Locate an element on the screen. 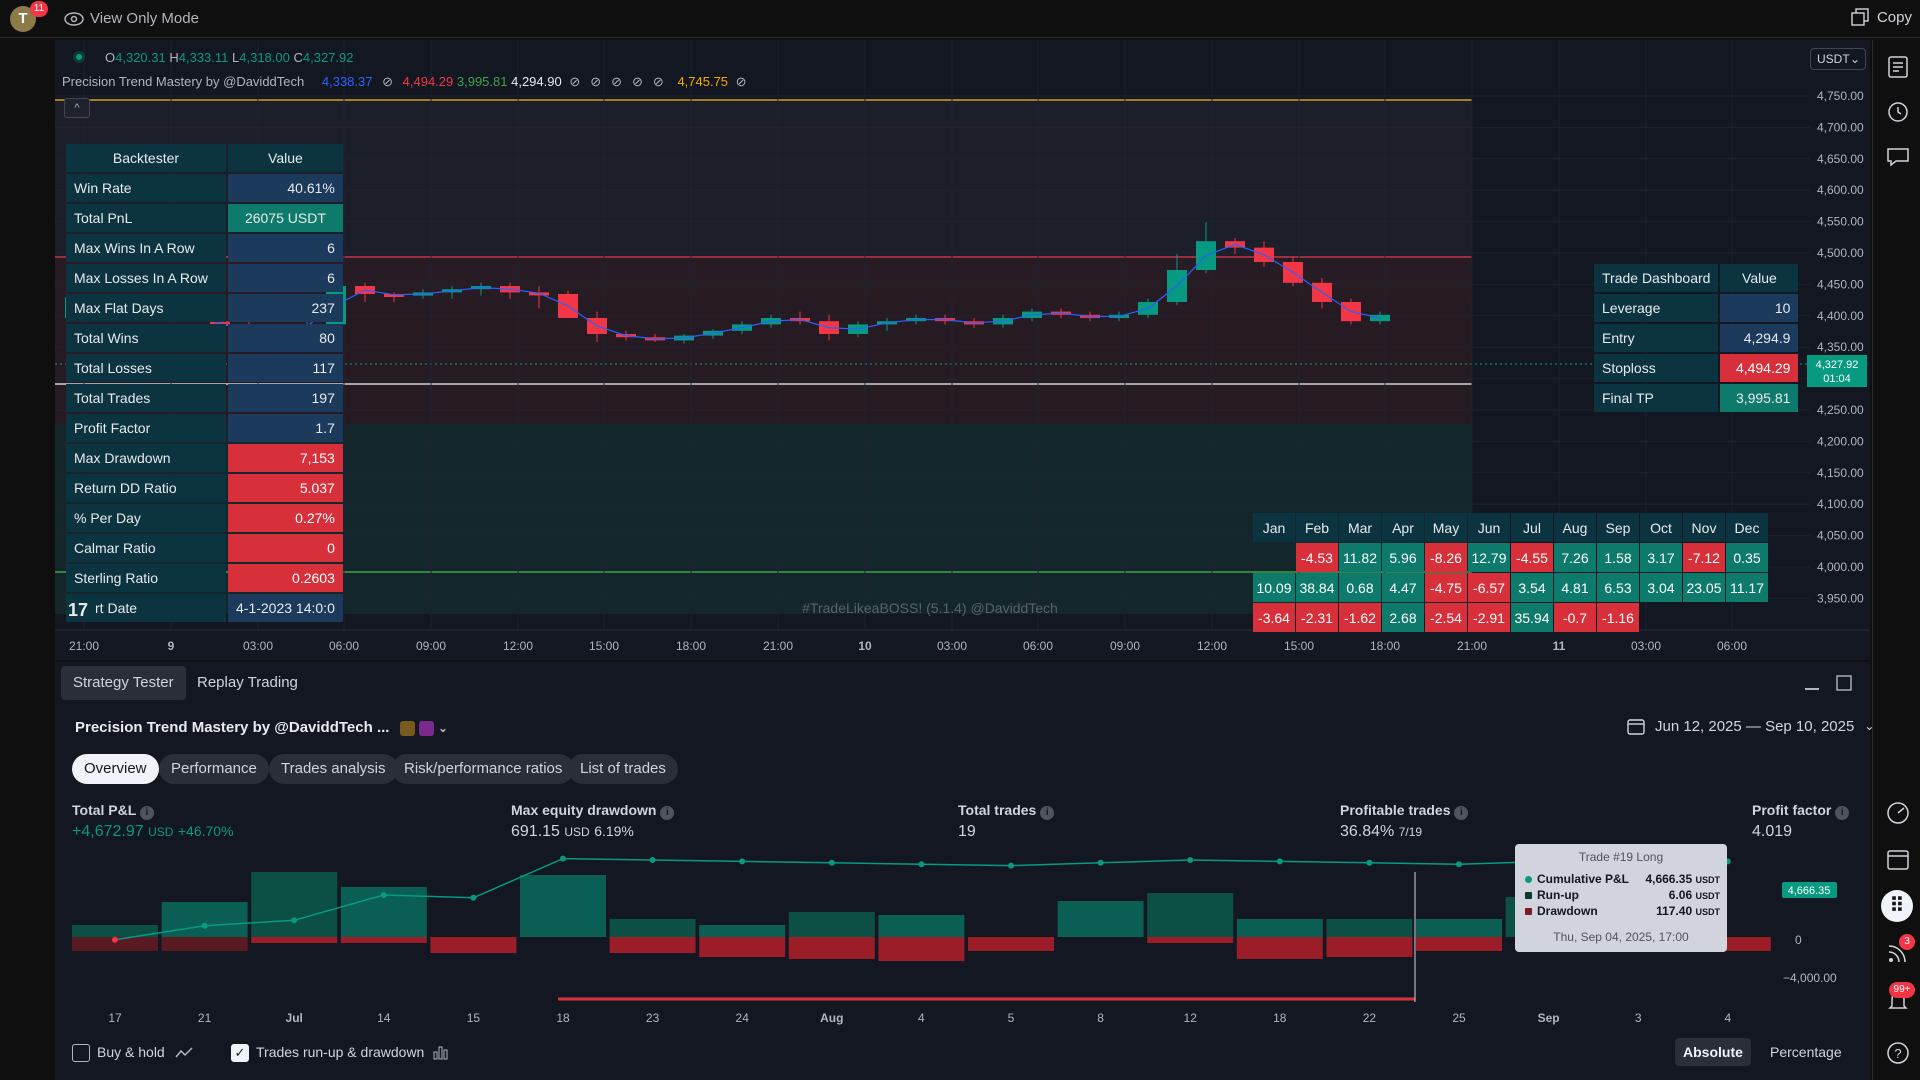 This screenshot has height=1080, width=1920. backtester-label: Total Wins is located at coordinates (146, 338).